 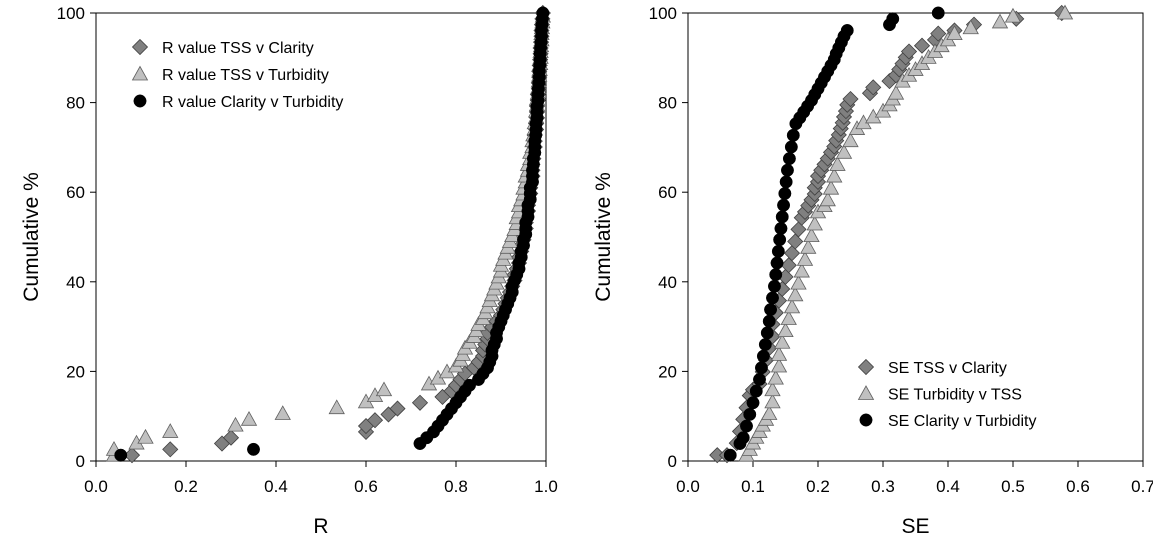 What do you see at coordinates (238, 48) in the screenshot?
I see `legend-label: R value TSS v Clarity` at bounding box center [238, 48].